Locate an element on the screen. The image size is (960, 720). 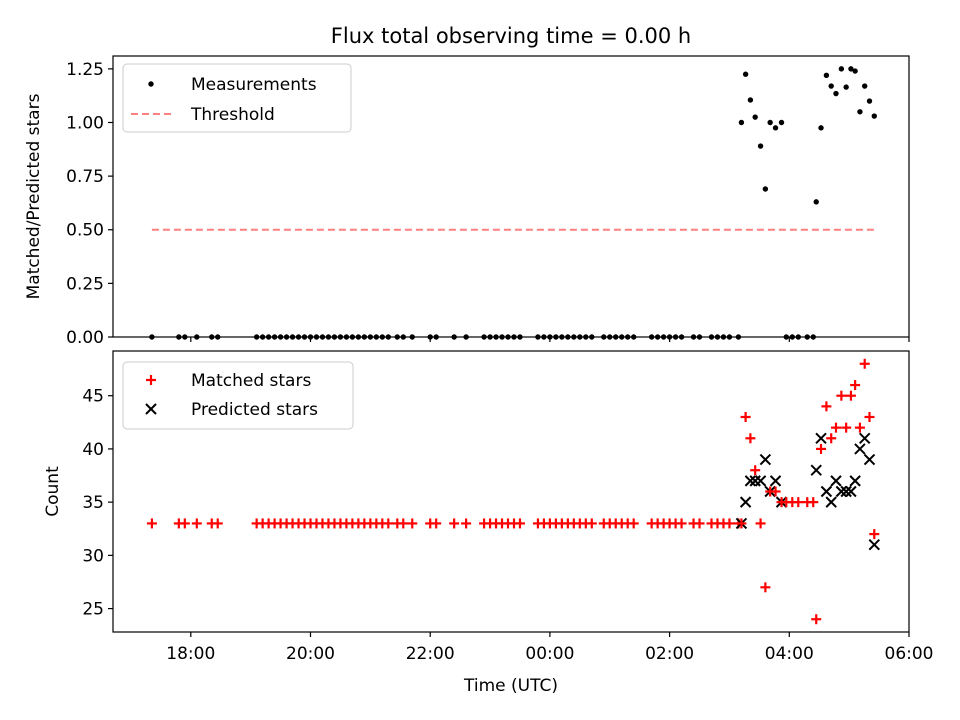
legend-predicted-marker is located at coordinates (151, 409).